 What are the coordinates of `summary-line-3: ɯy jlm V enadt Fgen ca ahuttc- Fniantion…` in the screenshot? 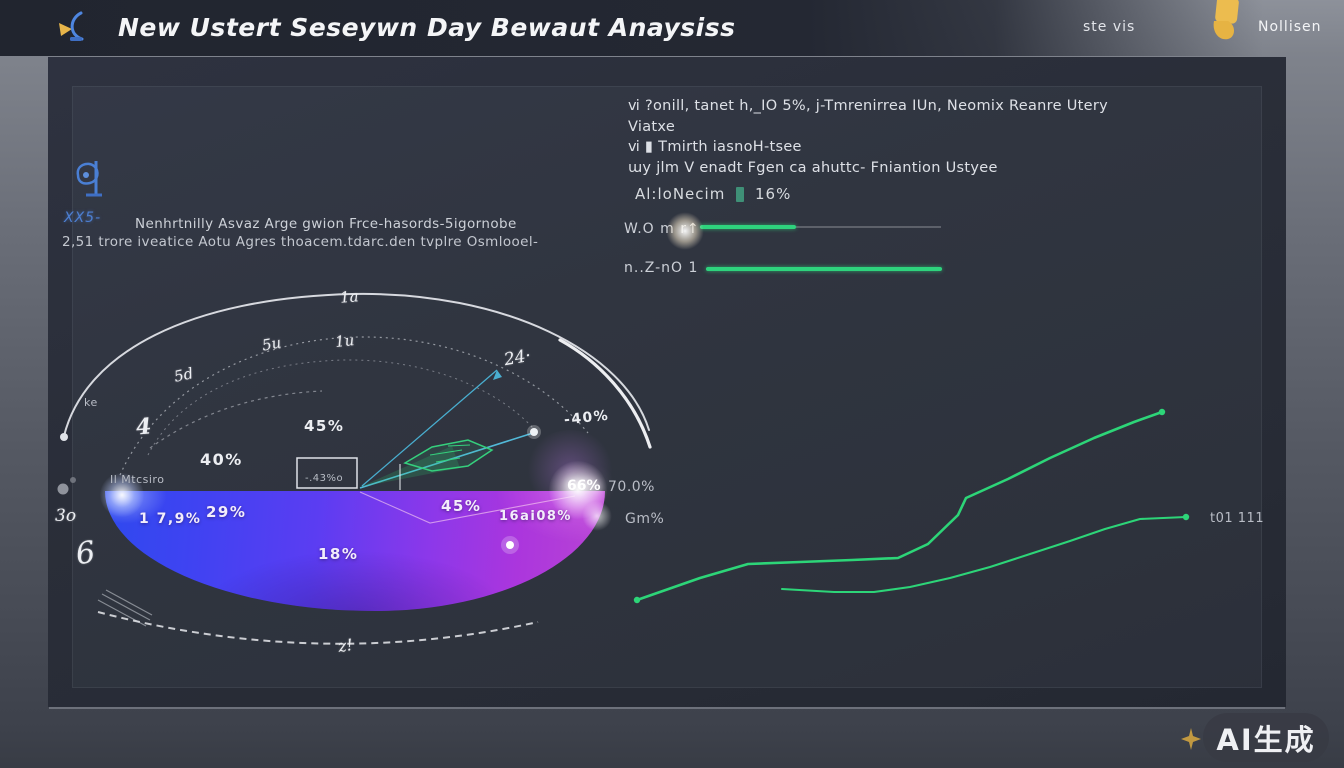 It's located at (813, 167).